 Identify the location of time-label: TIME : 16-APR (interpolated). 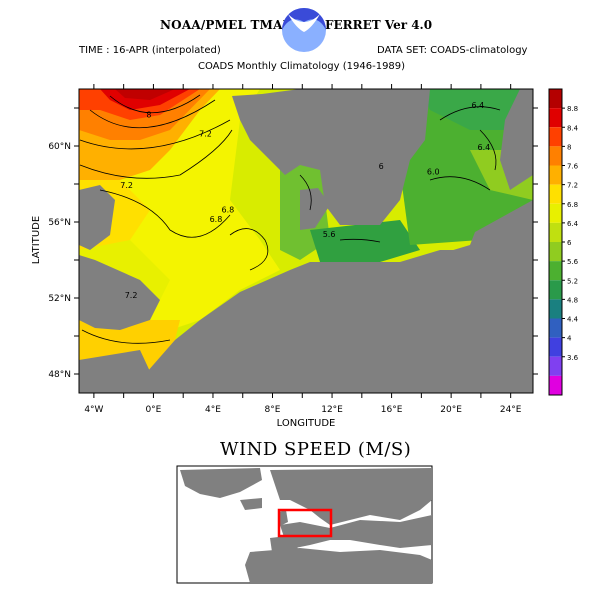
(150, 50).